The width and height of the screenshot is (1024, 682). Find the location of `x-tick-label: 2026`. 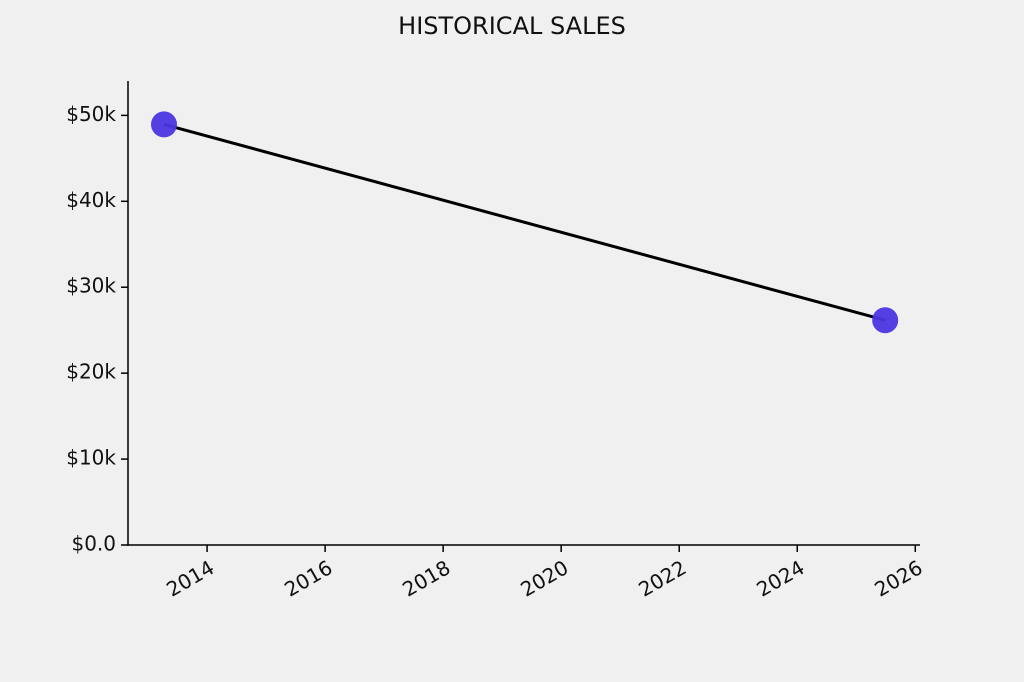

x-tick-label: 2026 is located at coordinates (898, 578).